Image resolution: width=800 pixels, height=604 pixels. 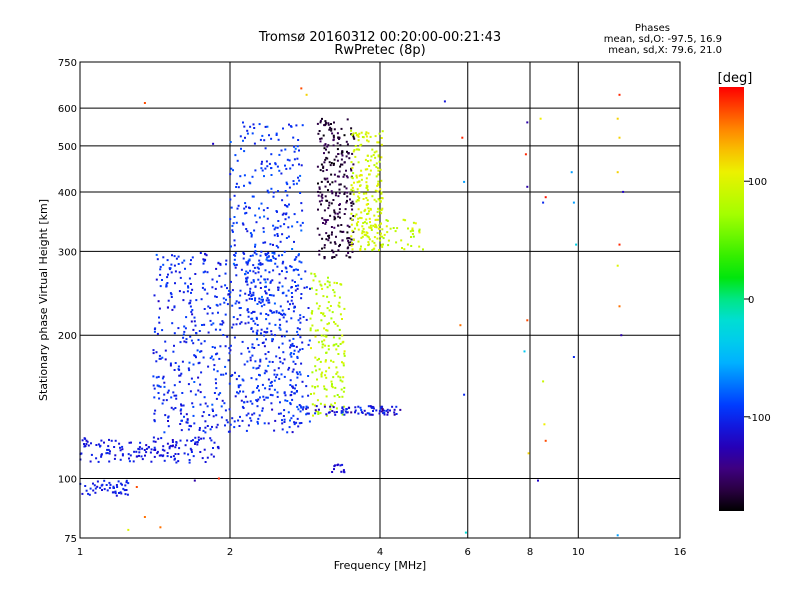 I want to click on data-point-low-band, so click(x=109, y=482).